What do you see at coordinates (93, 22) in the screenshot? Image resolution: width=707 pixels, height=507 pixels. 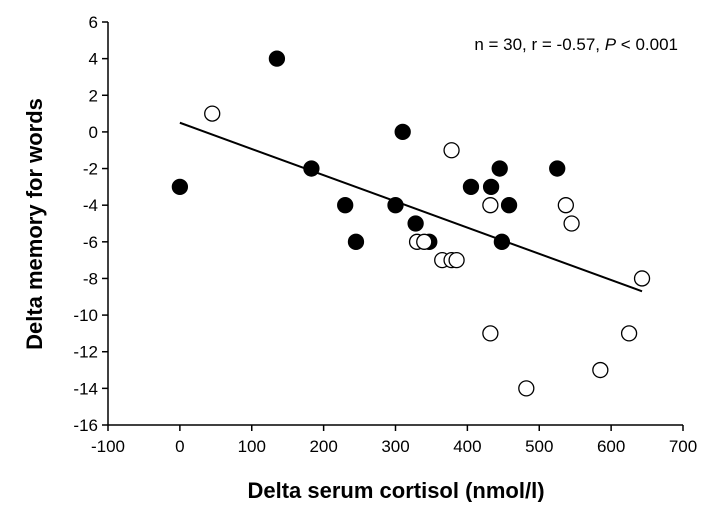 I see `y-tick-label: 6` at bounding box center [93, 22].